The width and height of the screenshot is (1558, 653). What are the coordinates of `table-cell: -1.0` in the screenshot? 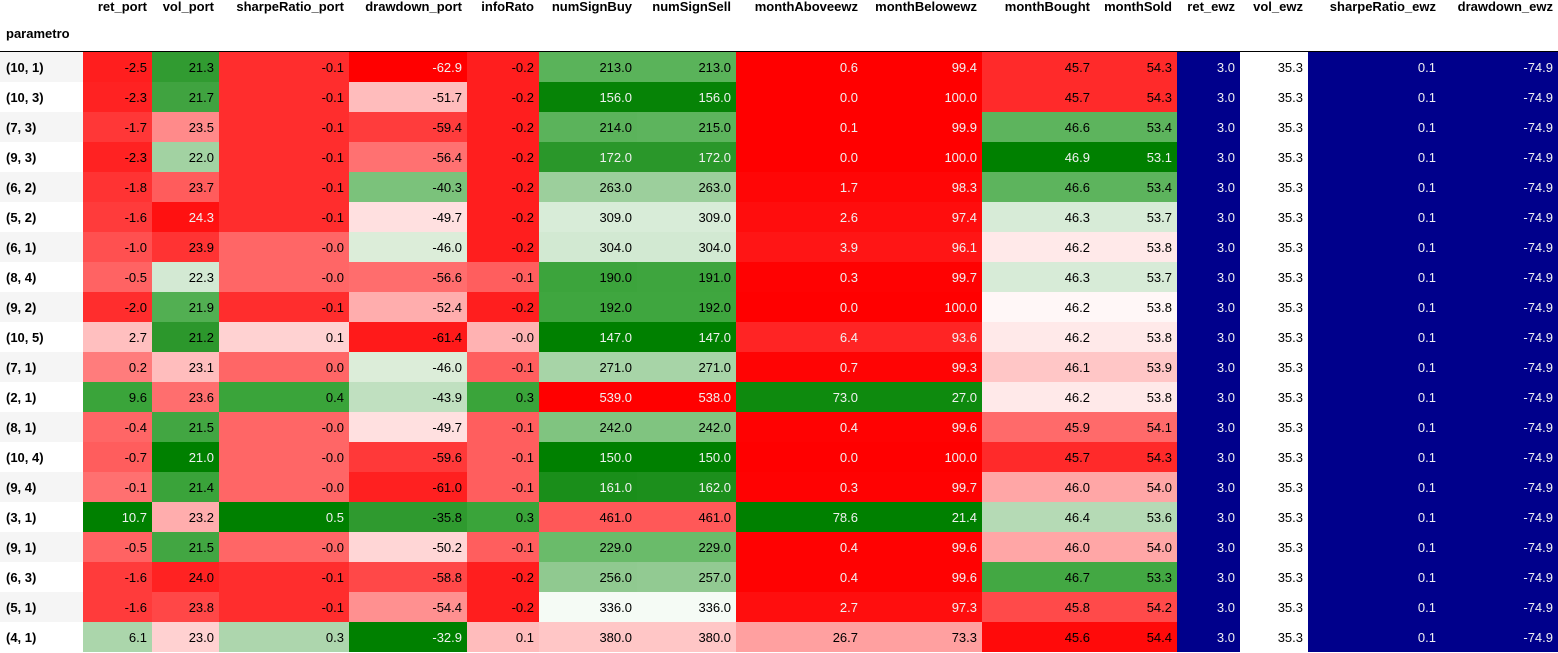 It's located at (117, 247).